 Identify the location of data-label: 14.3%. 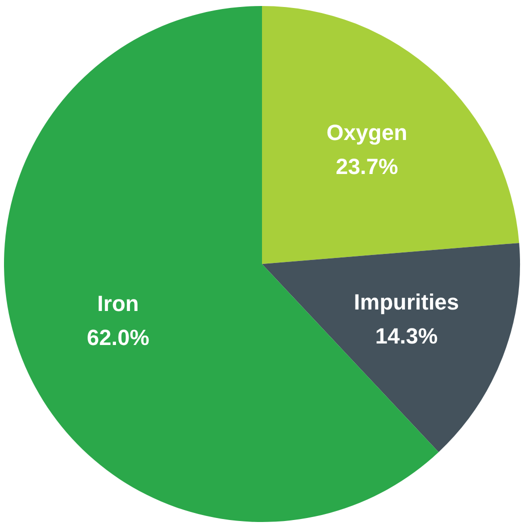
(406, 336).